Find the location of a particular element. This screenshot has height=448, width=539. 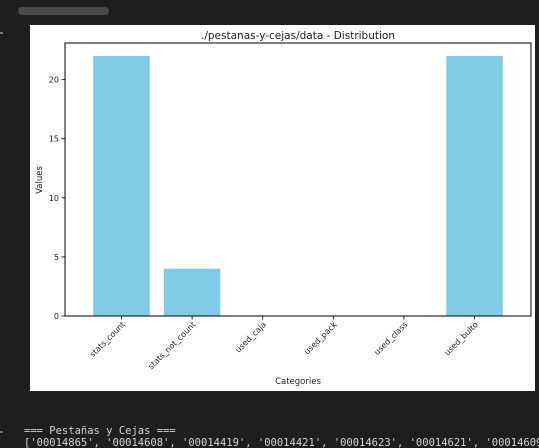

y-tick-label: 20 is located at coordinates (54, 80).